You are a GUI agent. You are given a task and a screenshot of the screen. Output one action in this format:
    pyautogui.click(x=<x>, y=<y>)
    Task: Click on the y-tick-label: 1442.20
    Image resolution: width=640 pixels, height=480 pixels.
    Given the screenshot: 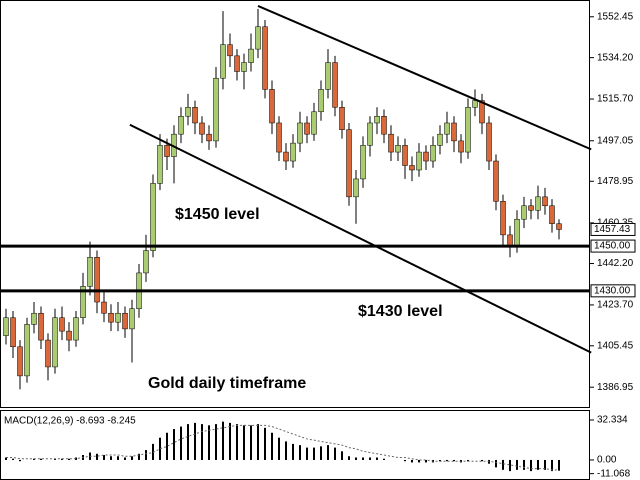 What is the action you would take?
    pyautogui.click(x=615, y=263)
    